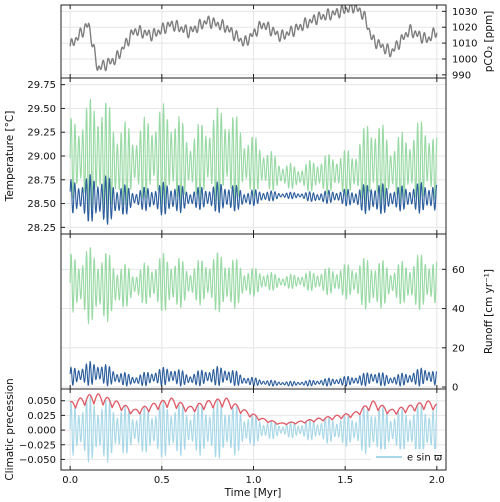  What do you see at coordinates (41, 109) in the screenshot?
I see `y-tick-label: 29.50` at bounding box center [41, 109].